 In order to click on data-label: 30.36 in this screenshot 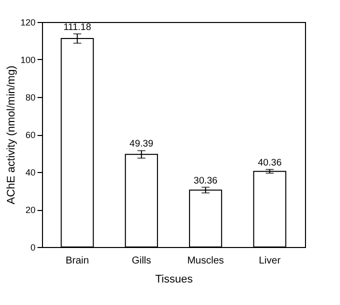, I will do `click(206, 180)`.